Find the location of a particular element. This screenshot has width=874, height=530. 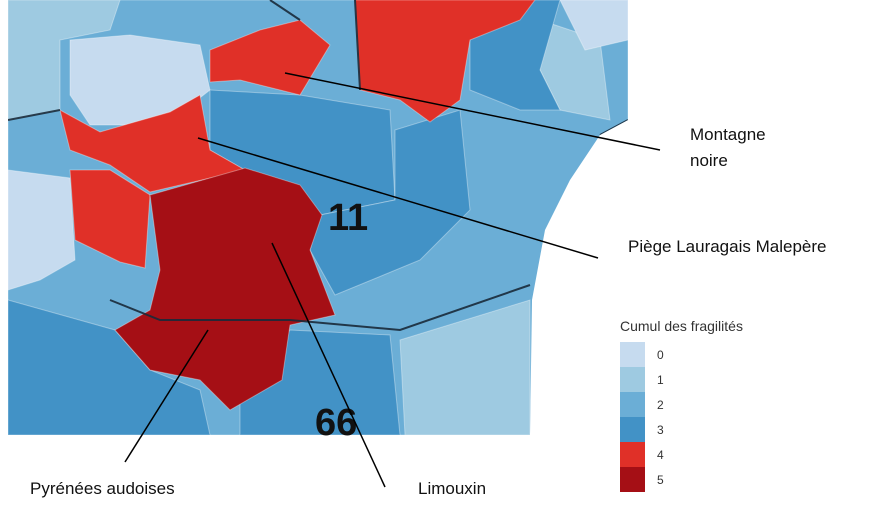

legend-label: 3 is located at coordinates (660, 429).